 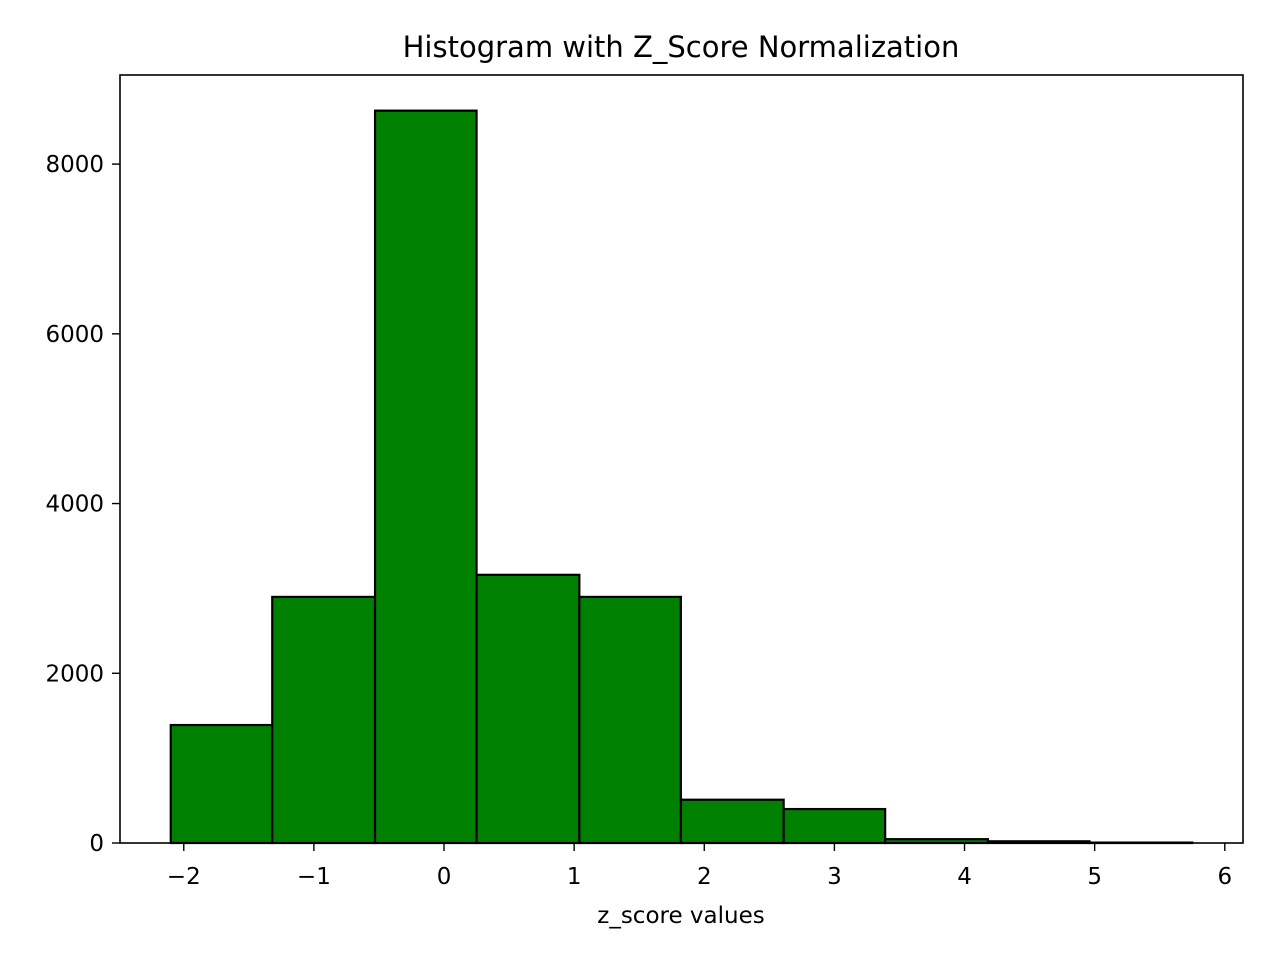 What do you see at coordinates (574, 877) in the screenshot?
I see `x-tick-label: 1` at bounding box center [574, 877].